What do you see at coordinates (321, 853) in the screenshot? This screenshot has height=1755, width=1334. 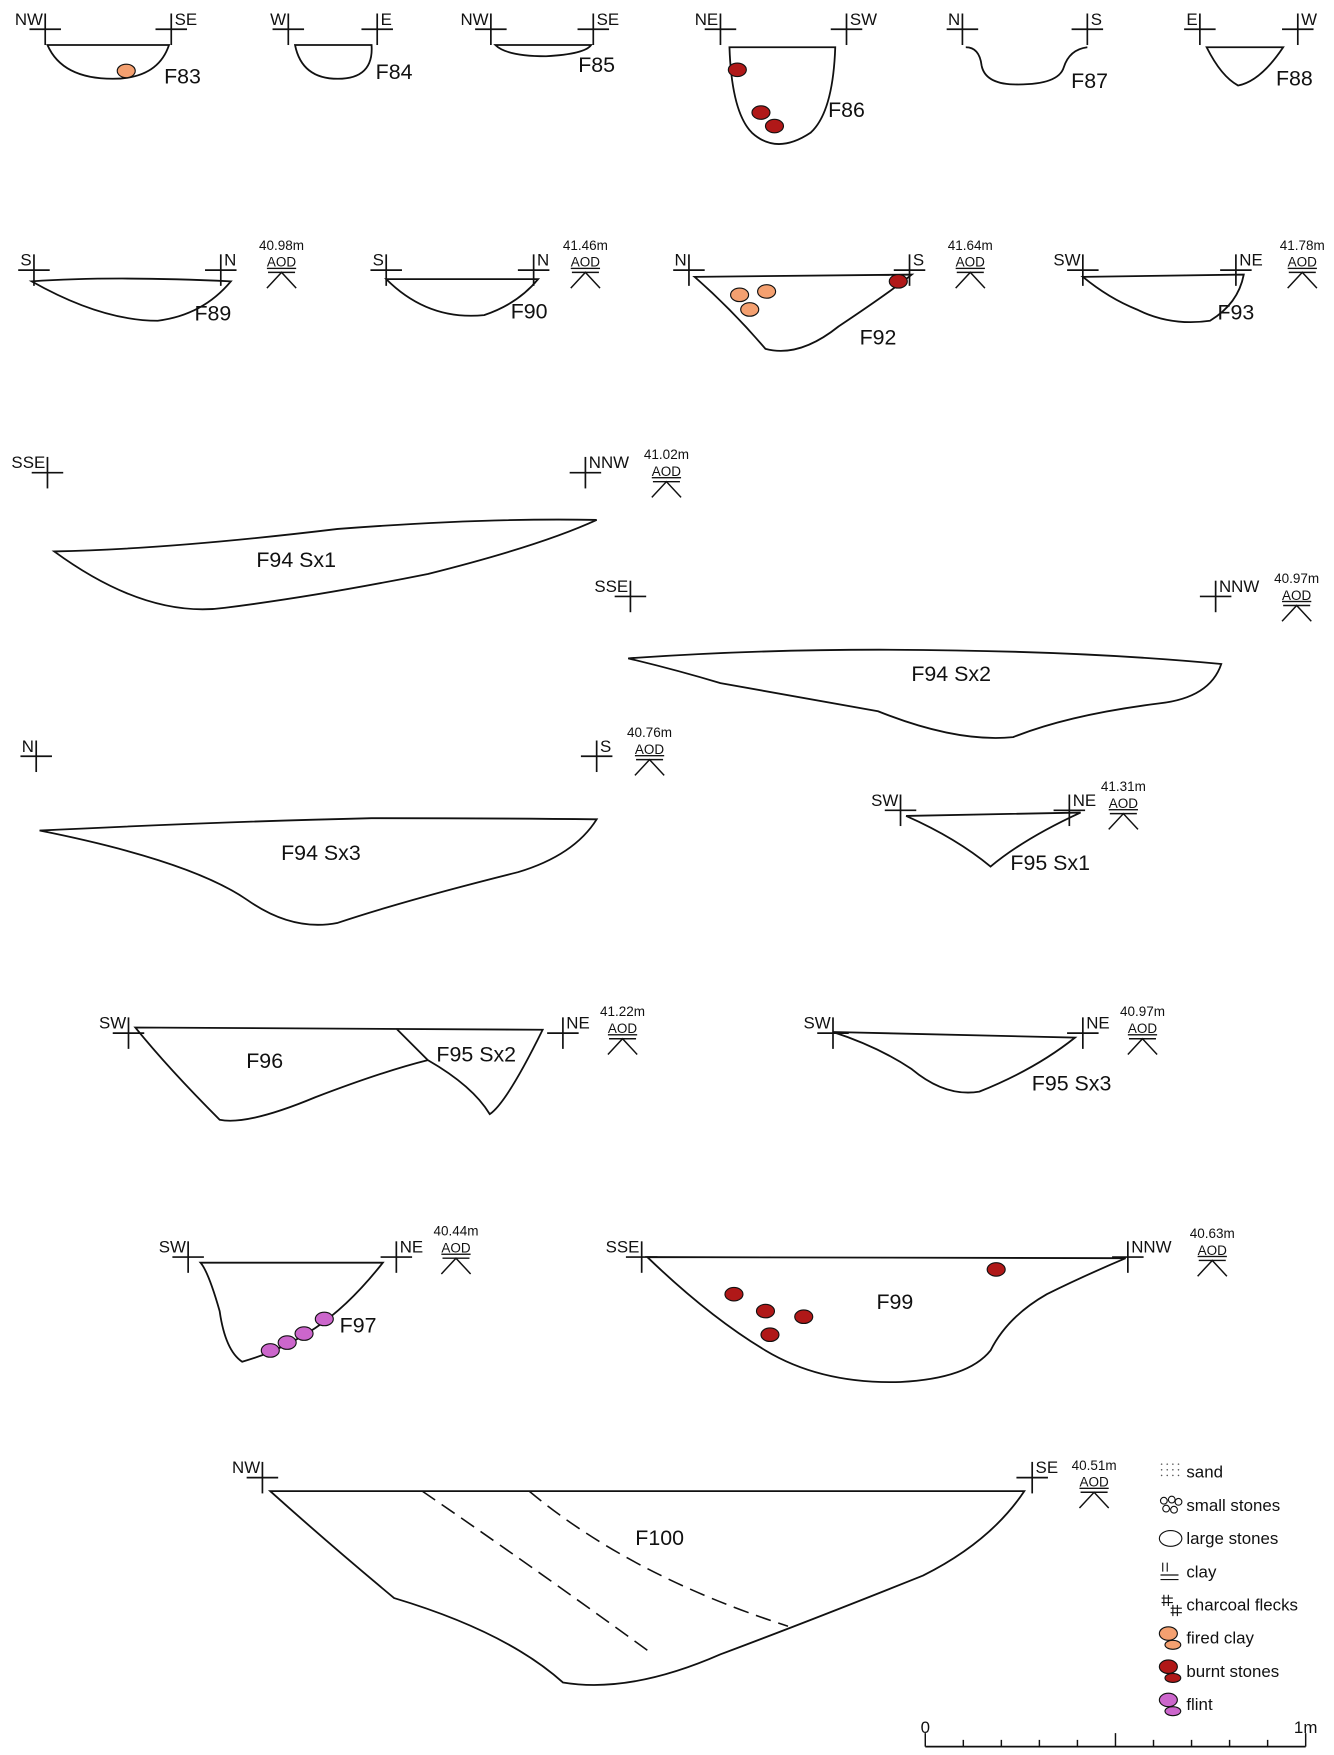 I see `feature-label: F94 Sx3` at bounding box center [321, 853].